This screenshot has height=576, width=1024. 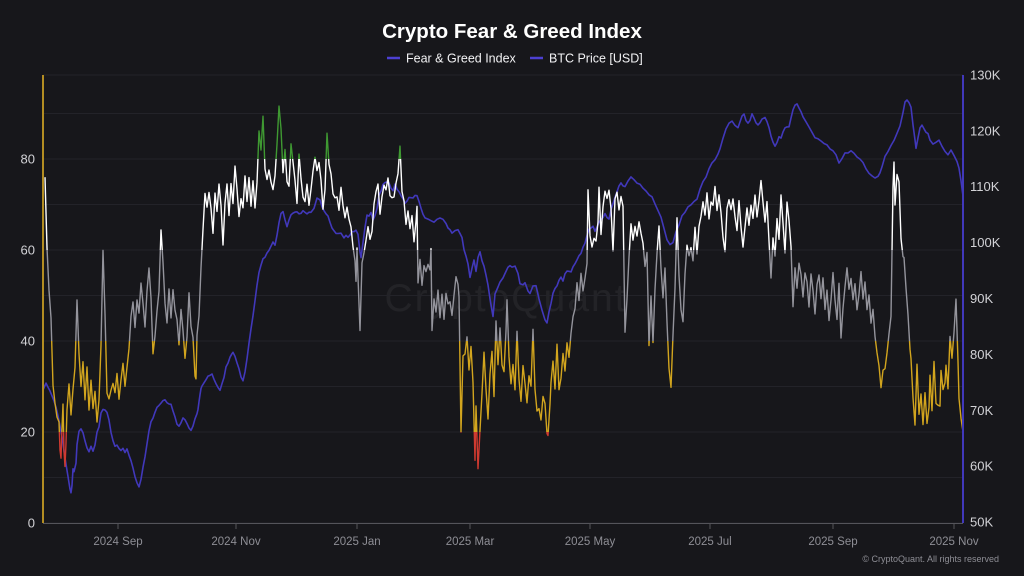 I want to click on svg-text: 80, so click(x=28, y=159).